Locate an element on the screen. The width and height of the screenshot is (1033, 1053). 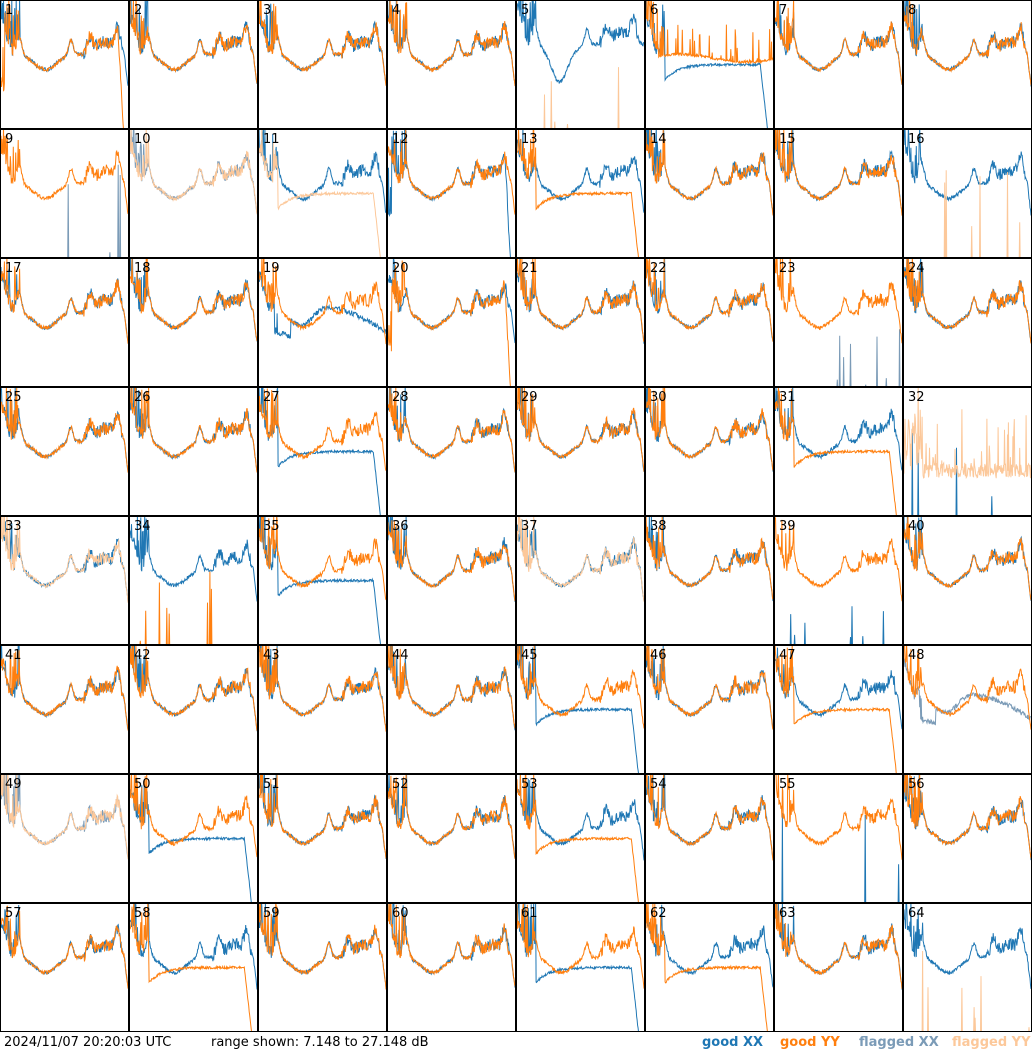
antenna-panel-28: 28 is located at coordinates (451, 451).